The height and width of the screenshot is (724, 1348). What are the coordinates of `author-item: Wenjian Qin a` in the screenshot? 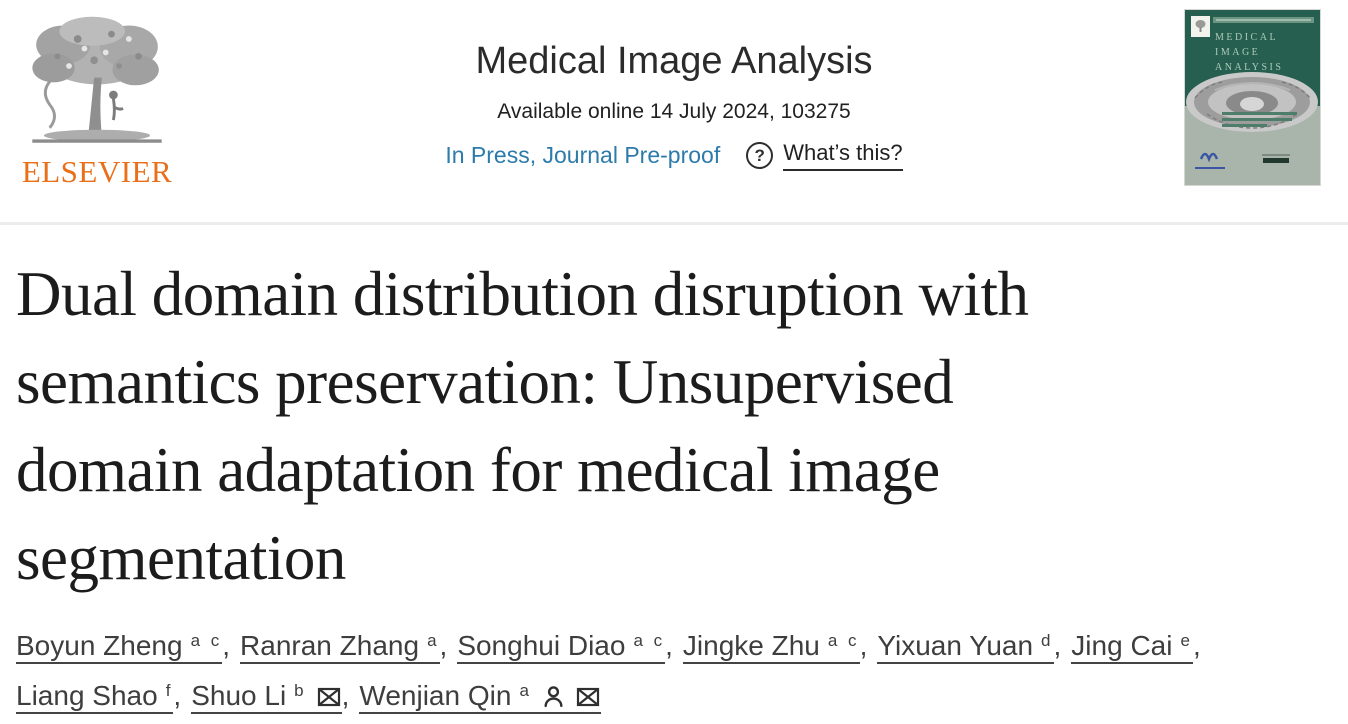 It's located at (480, 697).